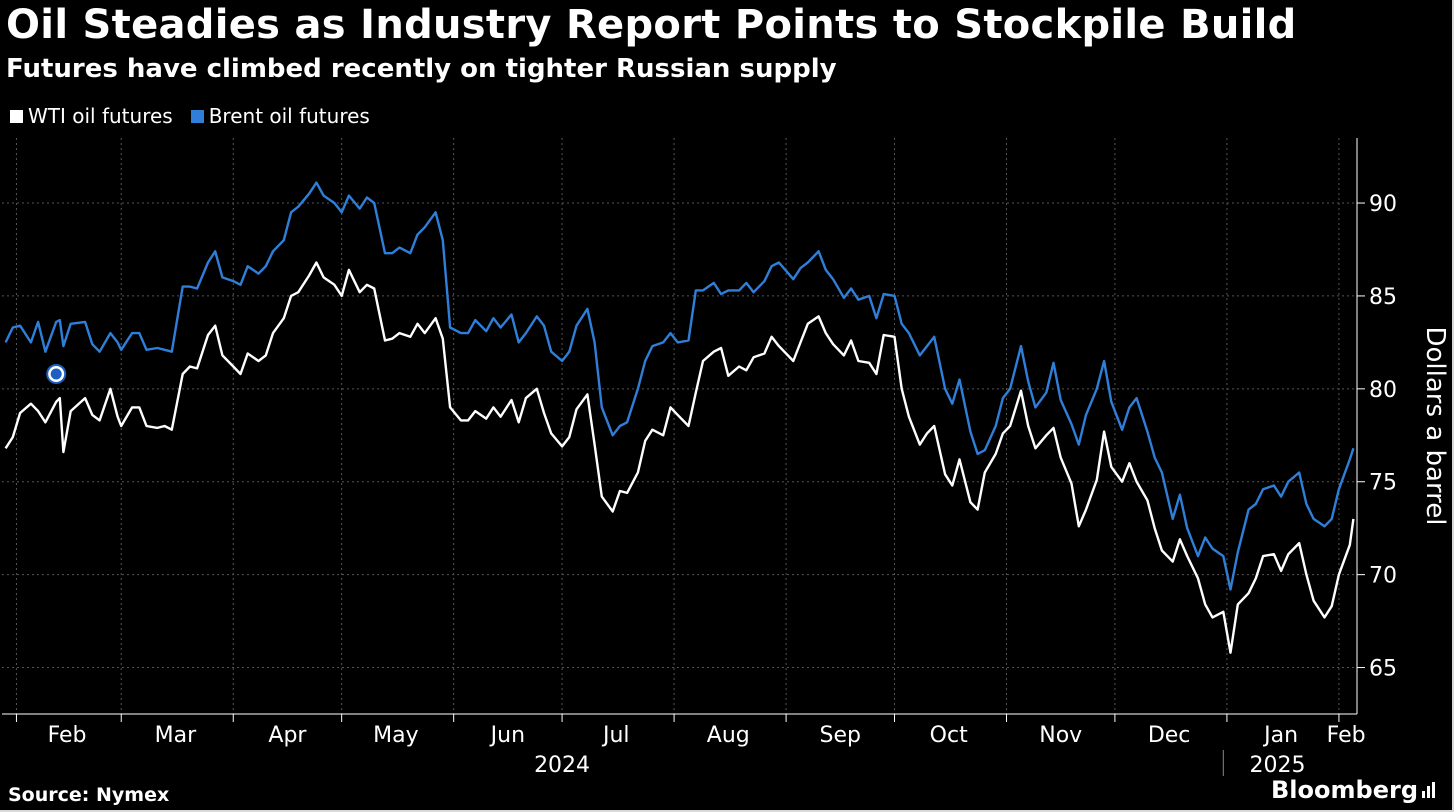  What do you see at coordinates (289, 116) in the screenshot?
I see `legend-label-brent: Brent oil futures` at bounding box center [289, 116].